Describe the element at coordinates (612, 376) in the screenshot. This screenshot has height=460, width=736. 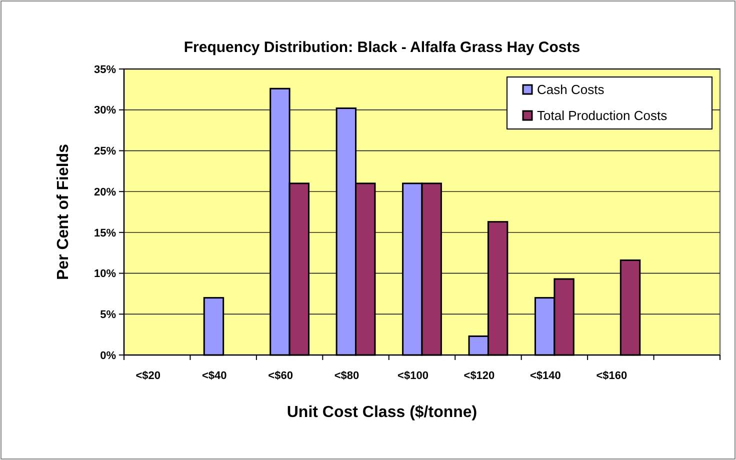
I see `x-tick-label: <$160` at that location.